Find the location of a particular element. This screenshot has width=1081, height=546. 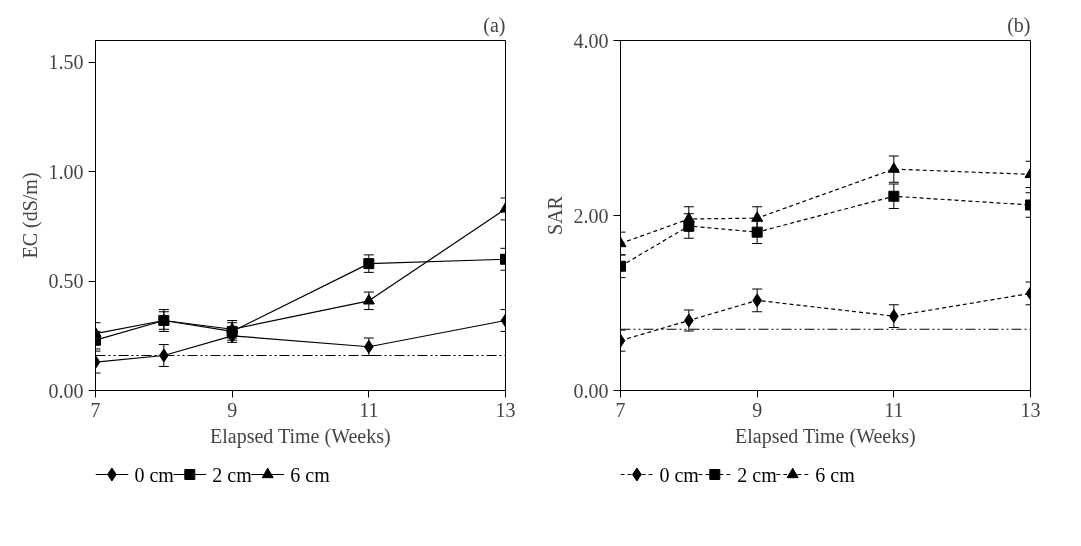

chart-title: (b) is located at coordinates (1019, 25).